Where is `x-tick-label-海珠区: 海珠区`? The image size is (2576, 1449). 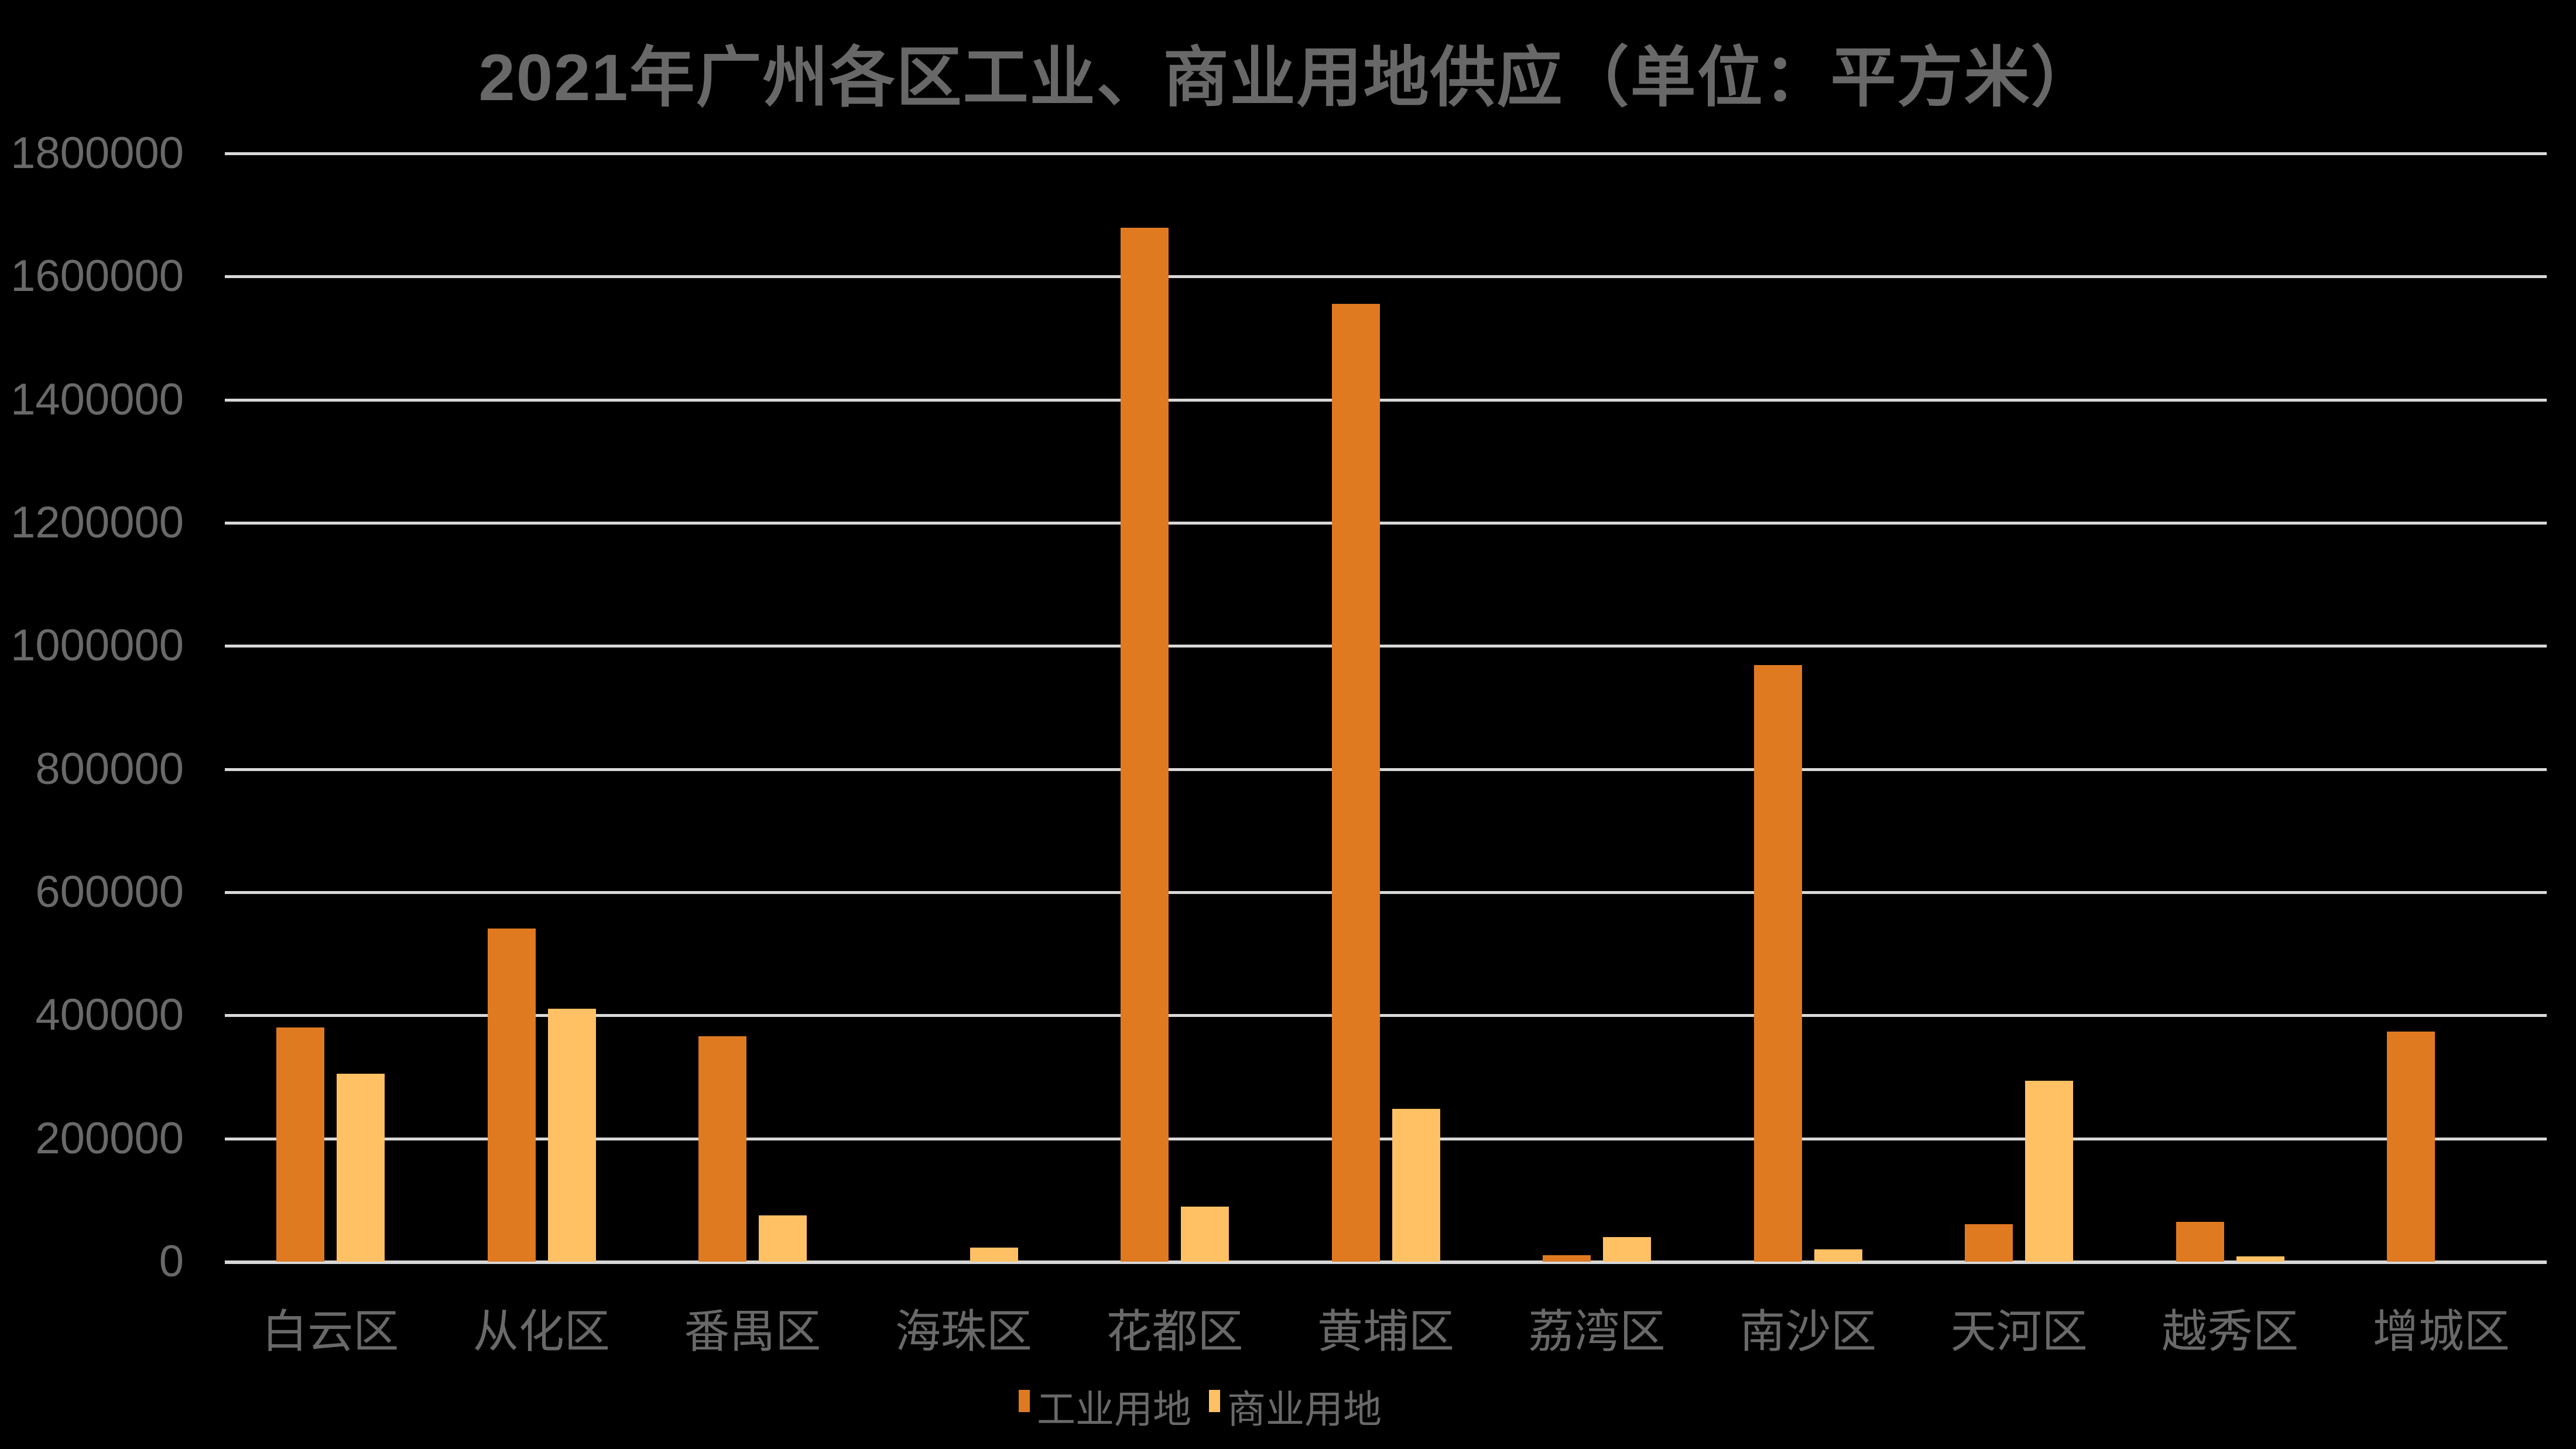
x-tick-label-海珠区: 海珠区 is located at coordinates (963, 1331).